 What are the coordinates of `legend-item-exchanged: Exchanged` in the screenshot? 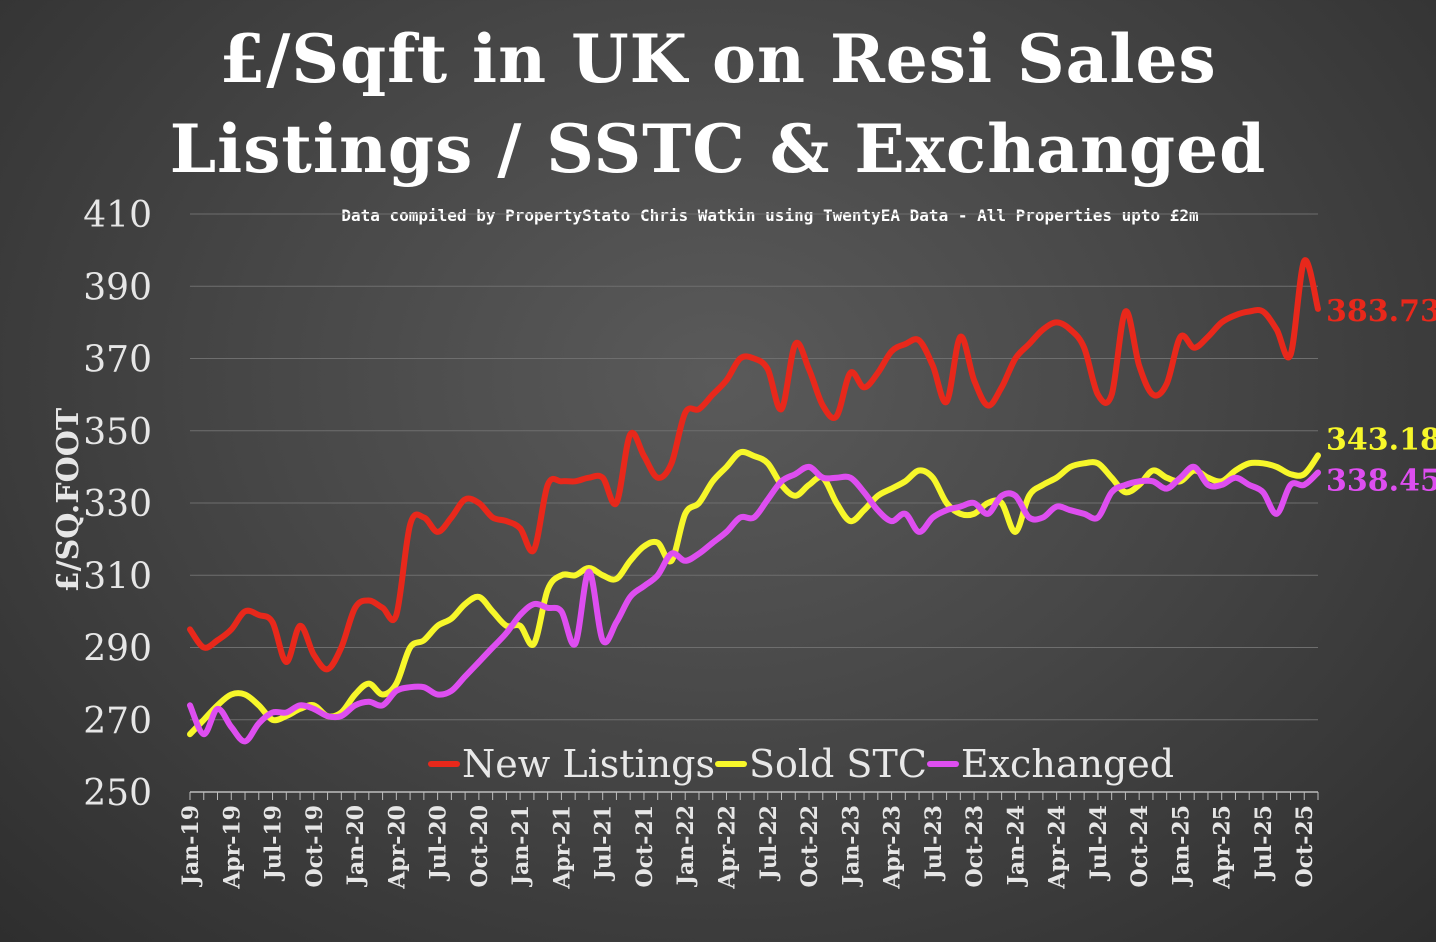 It's located at (1050, 764).